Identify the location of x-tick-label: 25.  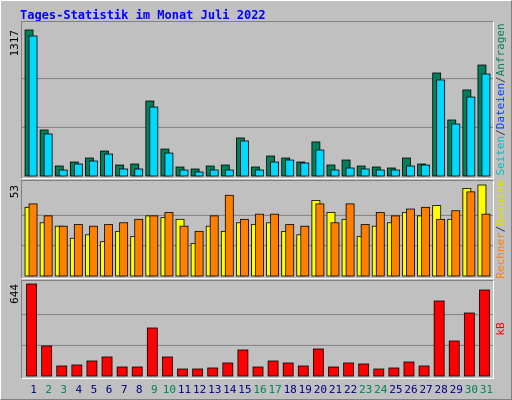
(395, 389).